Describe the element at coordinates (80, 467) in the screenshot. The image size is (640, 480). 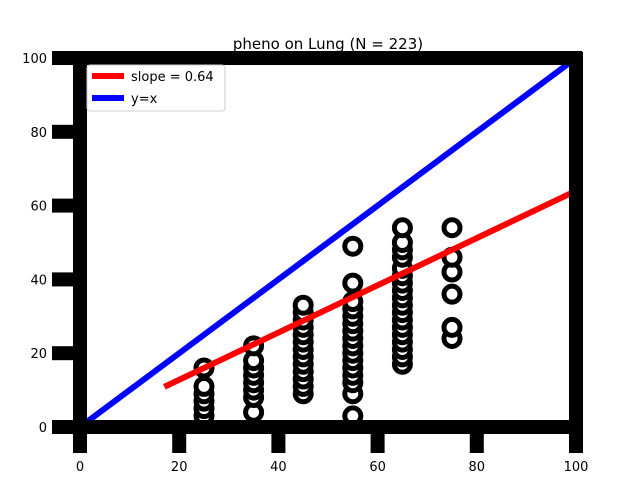
I see `x-tick-label: 0` at that location.